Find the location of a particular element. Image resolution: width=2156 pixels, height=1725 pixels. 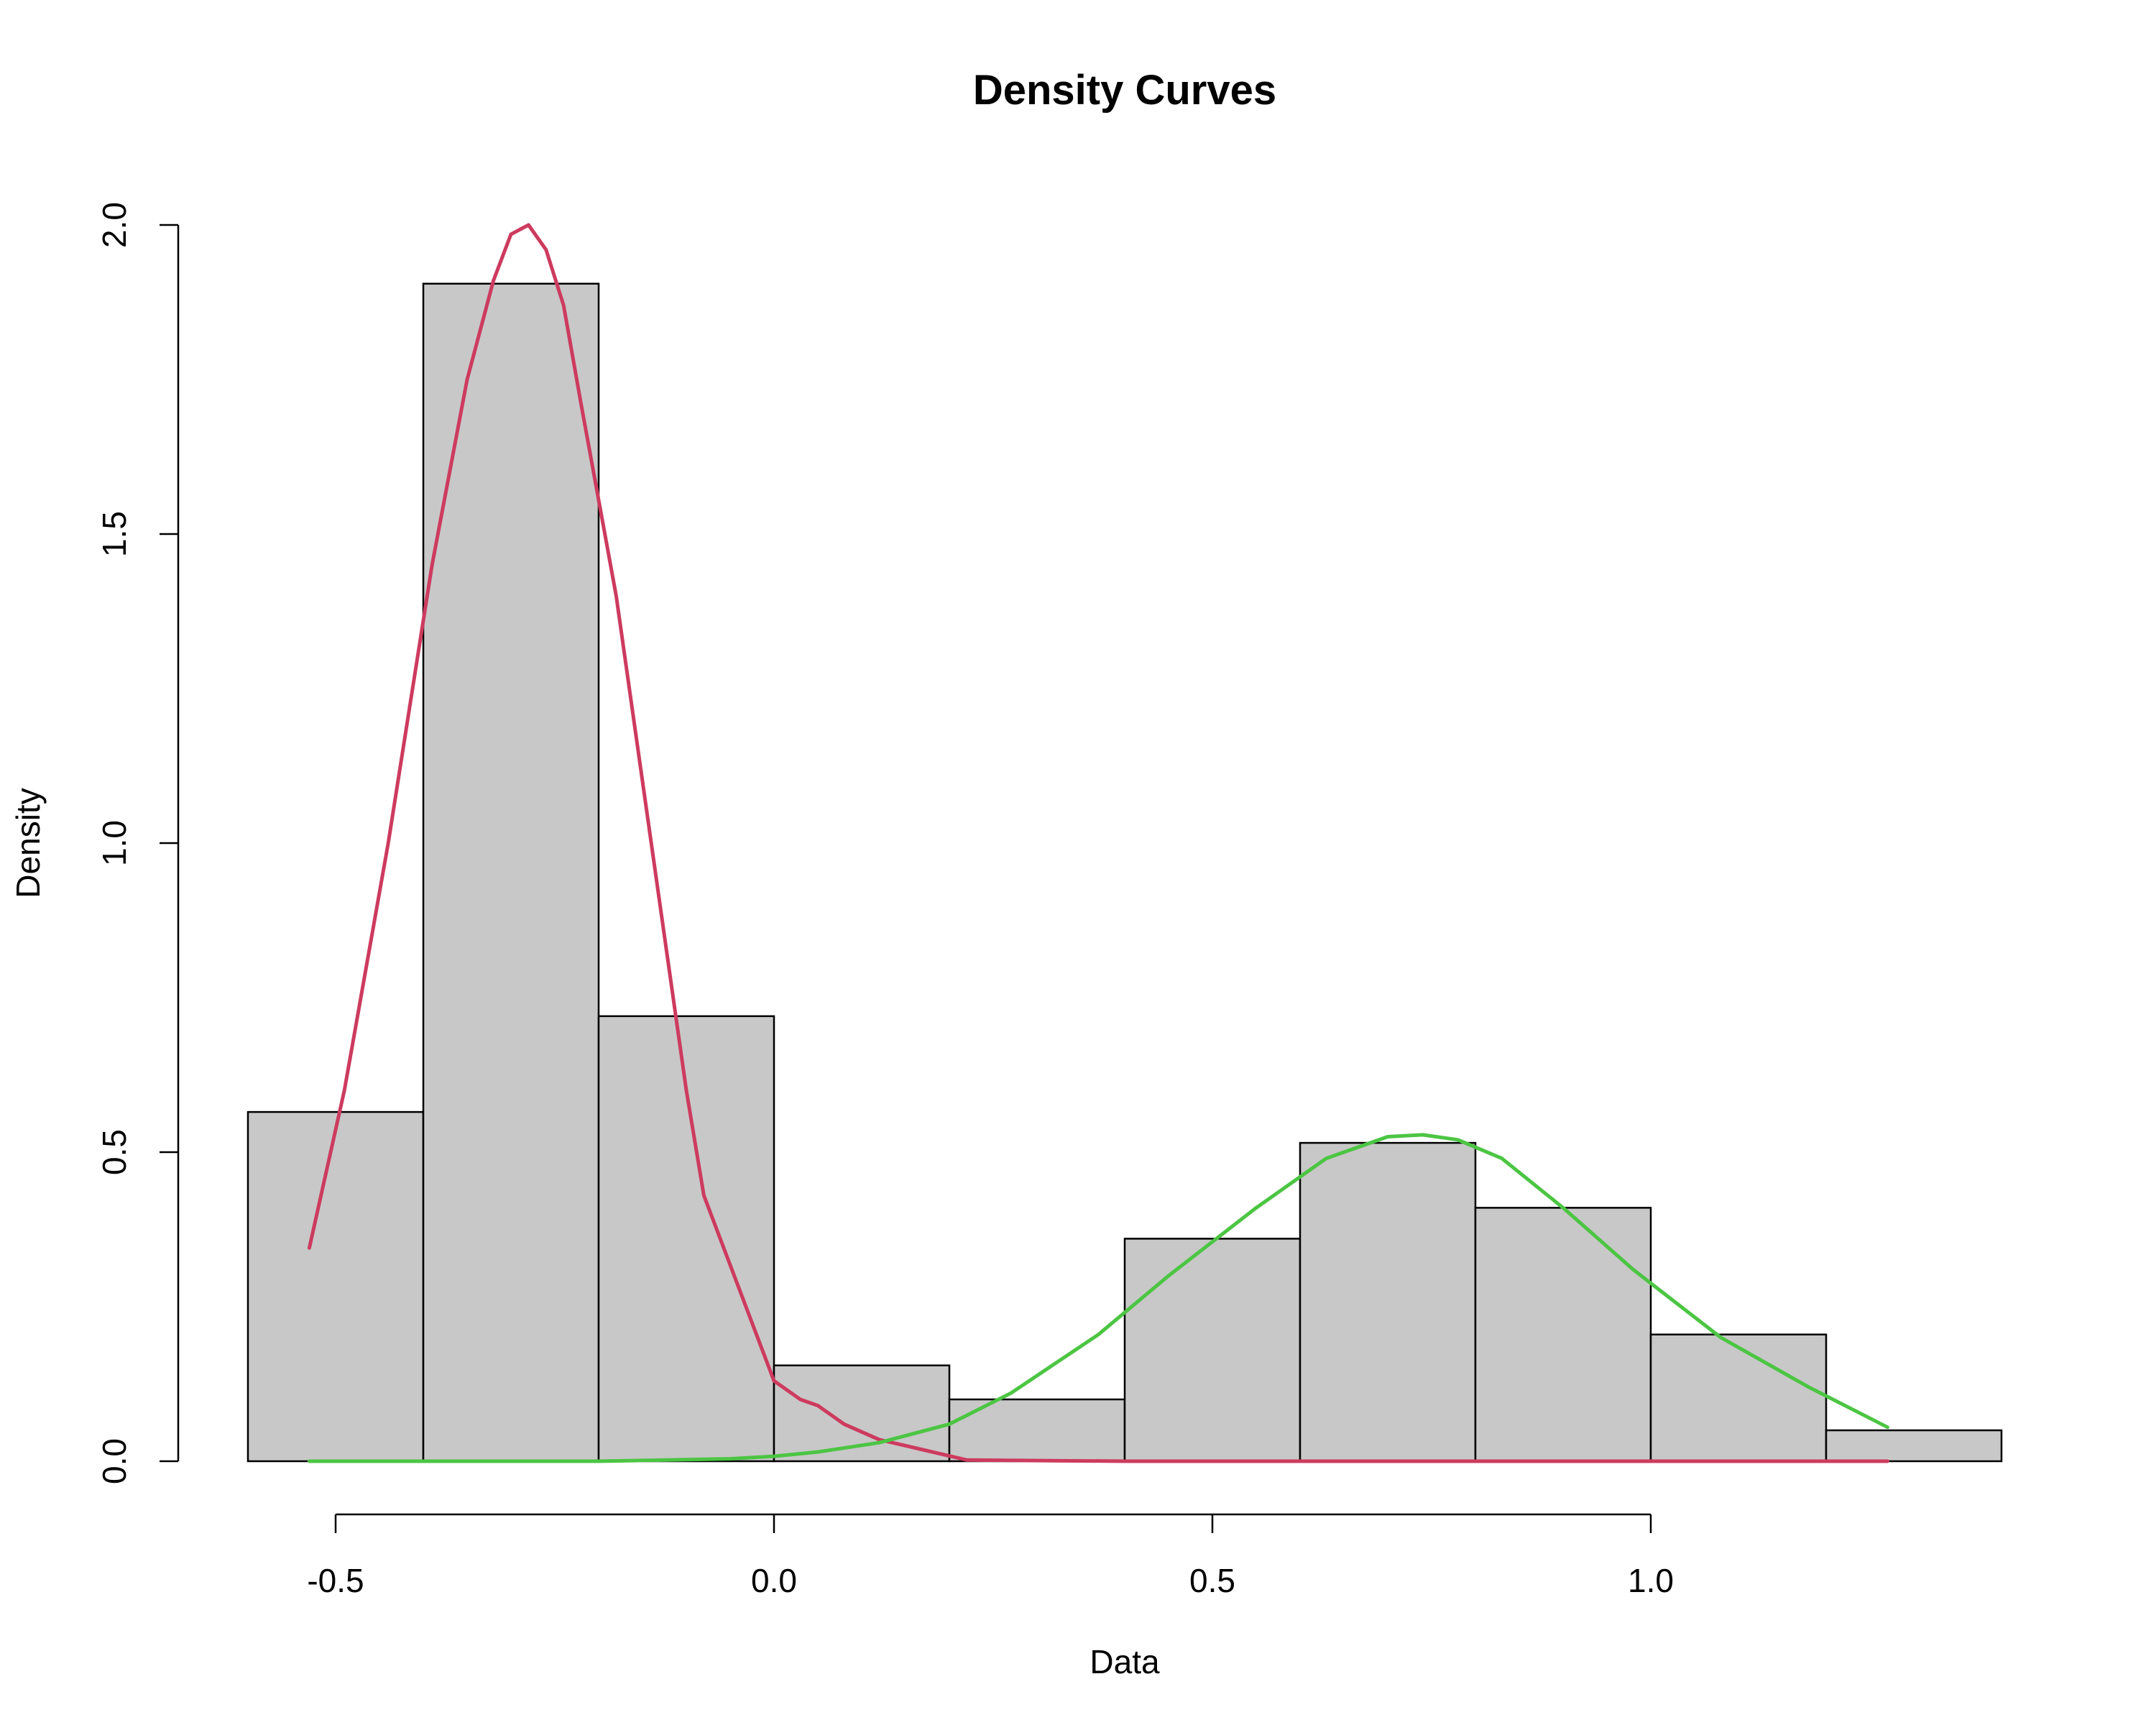

y-tick-label: 1.5 is located at coordinates (115, 534).